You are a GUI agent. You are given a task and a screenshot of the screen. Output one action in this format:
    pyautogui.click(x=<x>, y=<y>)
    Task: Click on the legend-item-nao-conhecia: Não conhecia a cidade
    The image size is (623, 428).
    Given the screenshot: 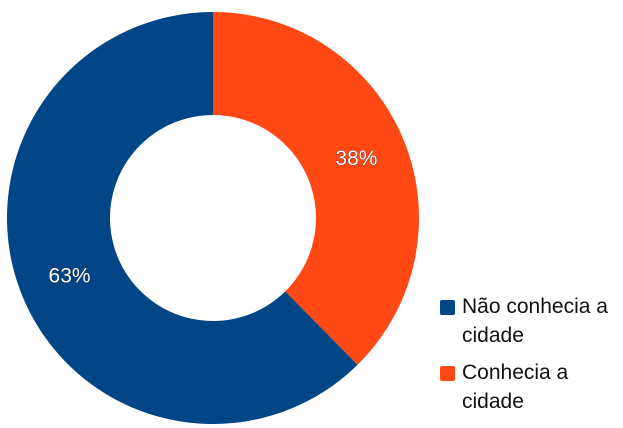 What is the action you would take?
    pyautogui.click(x=531, y=321)
    